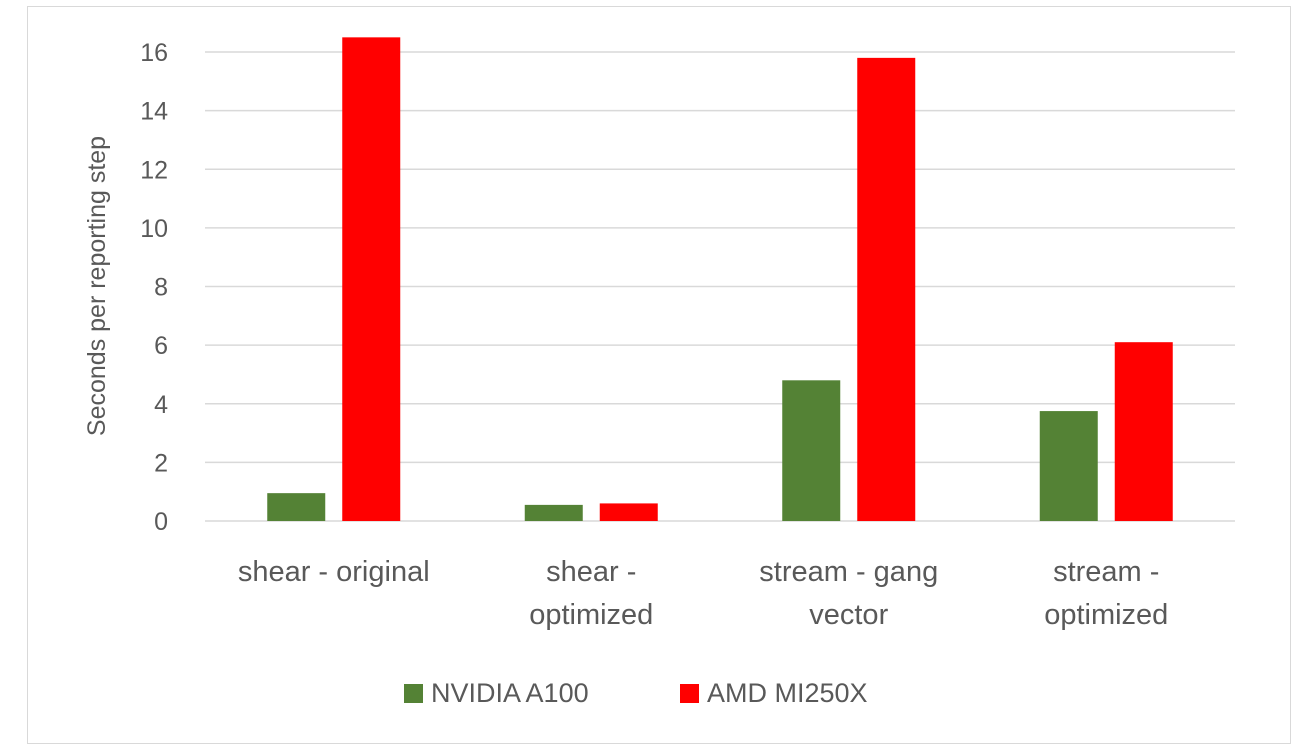 Image resolution: width=1299 pixels, height=750 pixels. I want to click on y-tick-label: 14, so click(154, 112).